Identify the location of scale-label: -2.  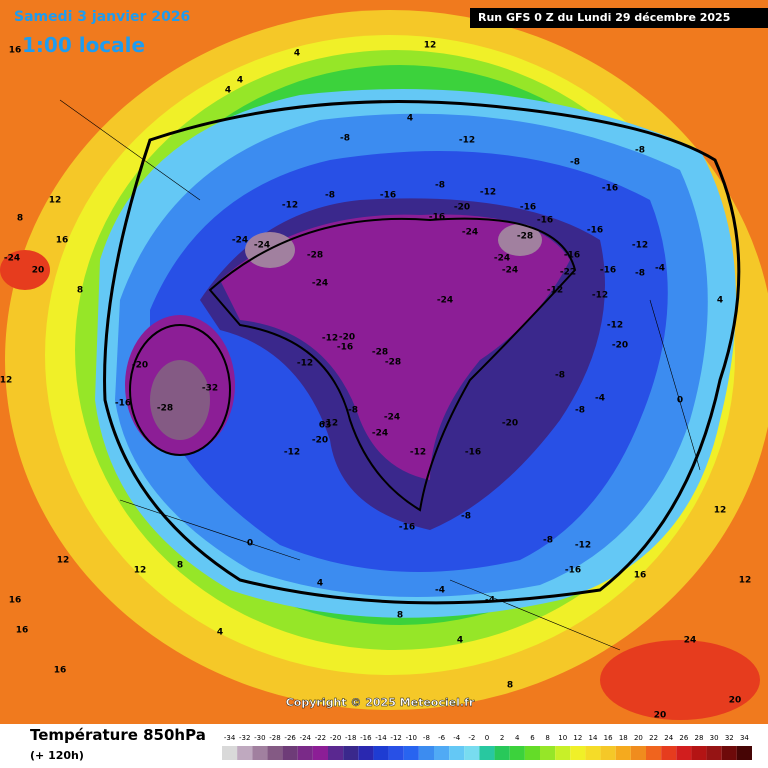
(471, 738).